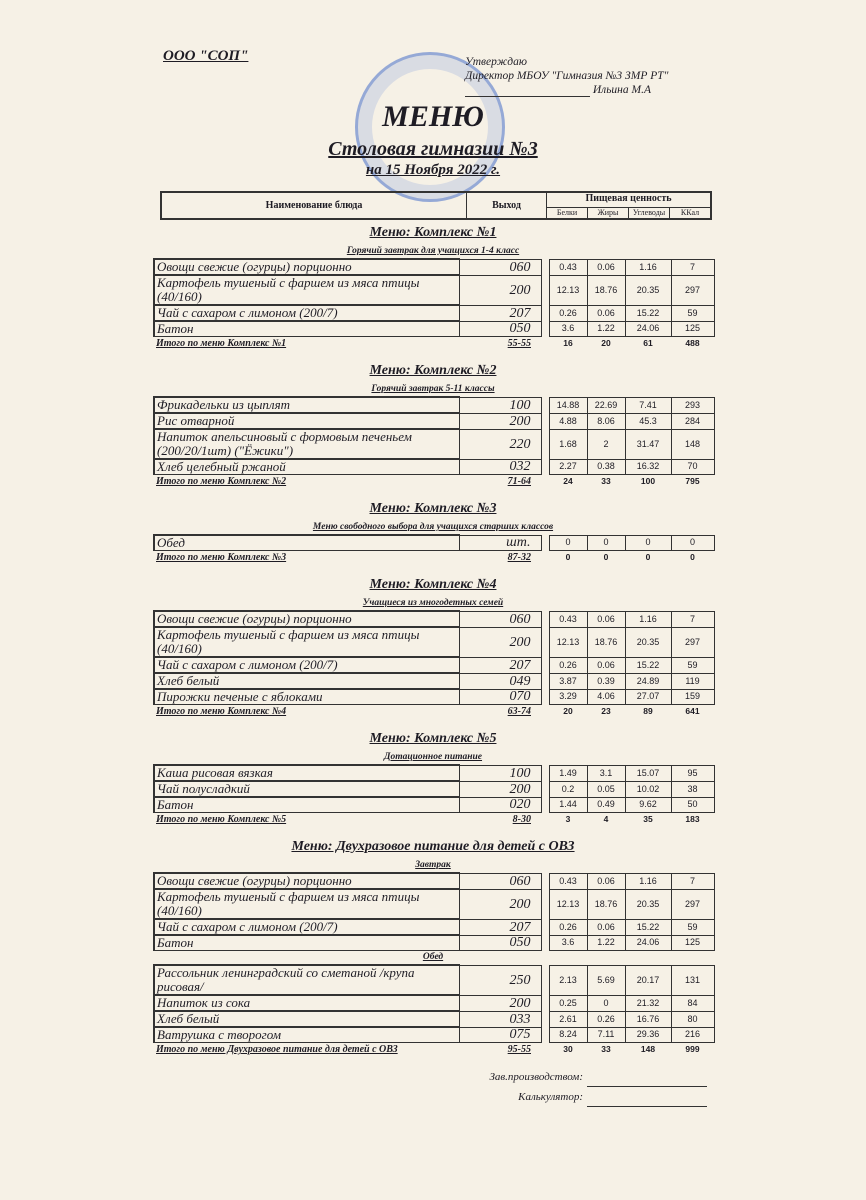  Describe the element at coordinates (550, 1097) in the screenshot. I see `calculator-label: Калькулятор:` at that location.